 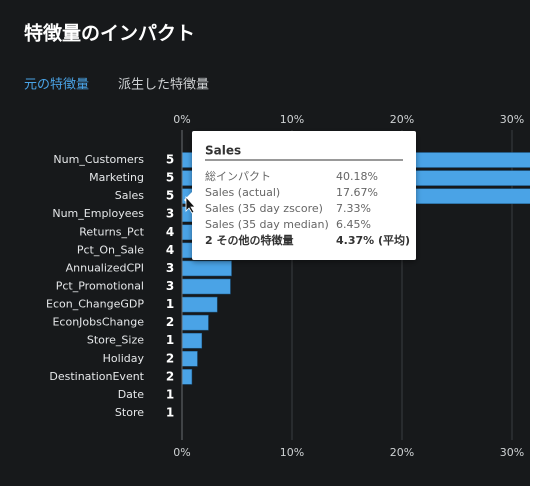 What do you see at coordinates (111, 231) in the screenshot?
I see `y-tick-label: Returns_Pct` at bounding box center [111, 231].